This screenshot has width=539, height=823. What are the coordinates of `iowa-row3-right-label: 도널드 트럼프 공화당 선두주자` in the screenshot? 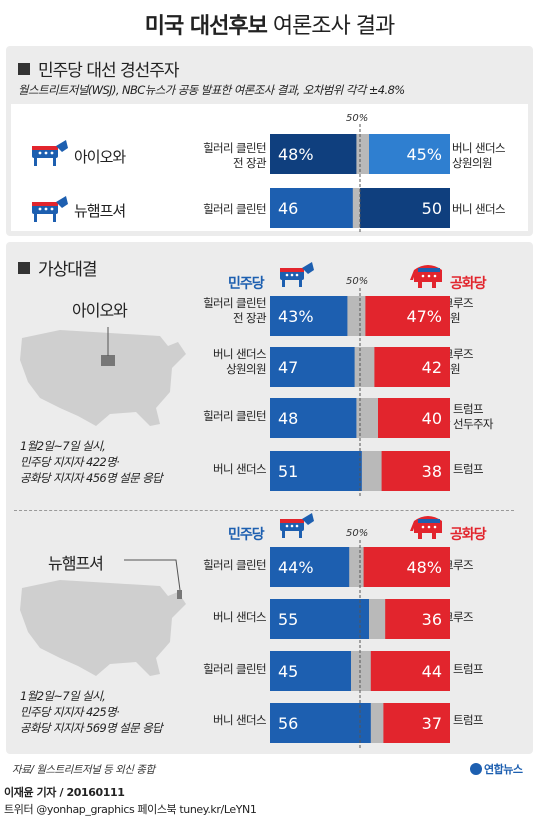 It's located at (475, 417).